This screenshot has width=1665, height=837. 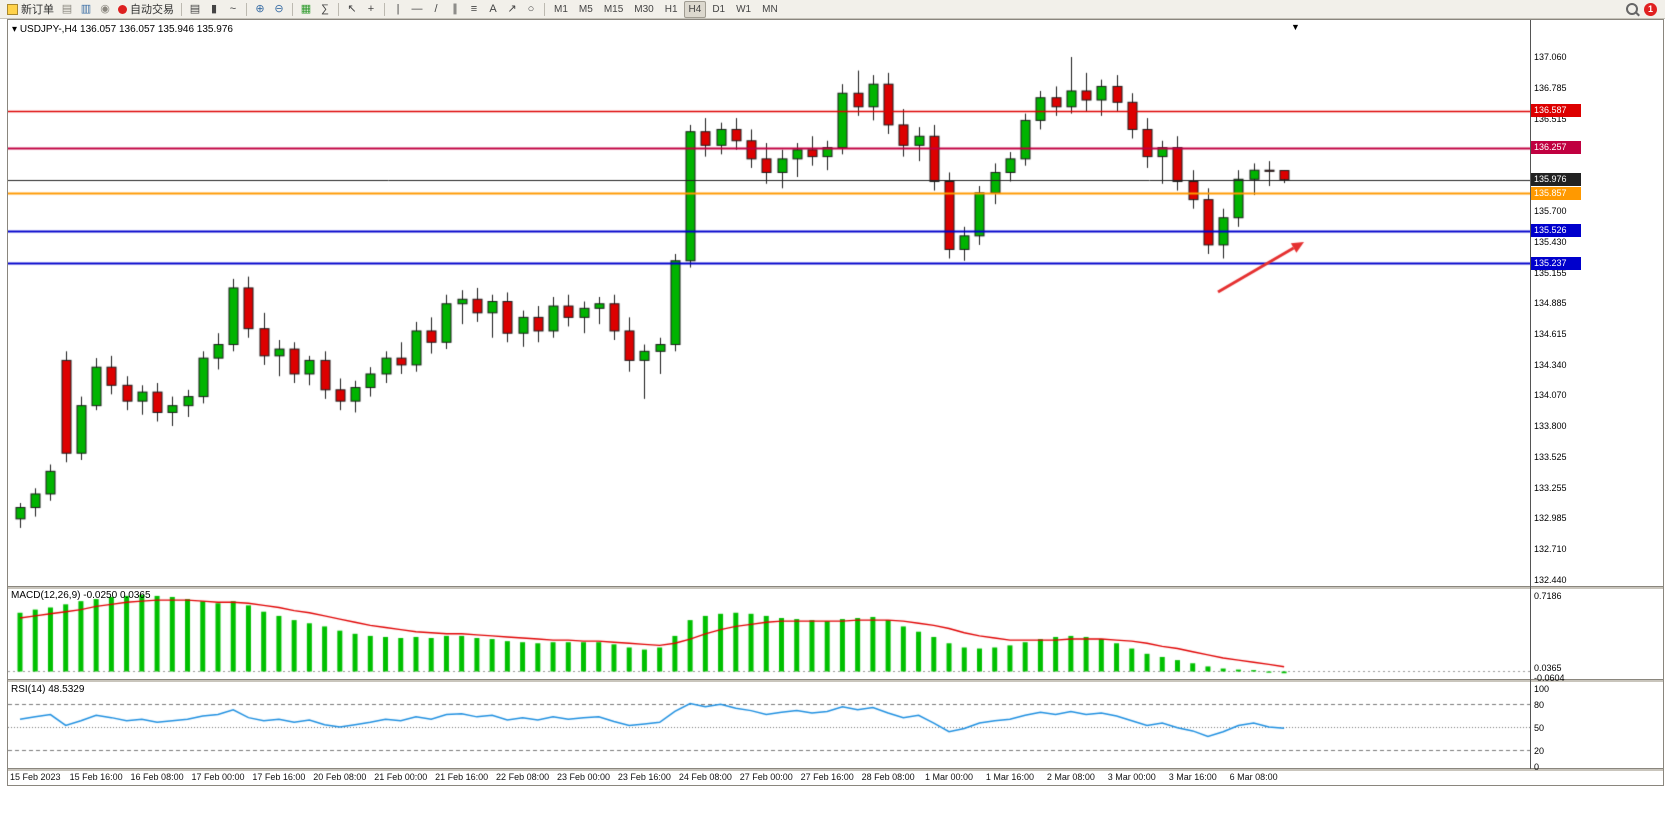 I want to click on time-axis-label: 22 Feb 08:00, so click(x=523, y=777).